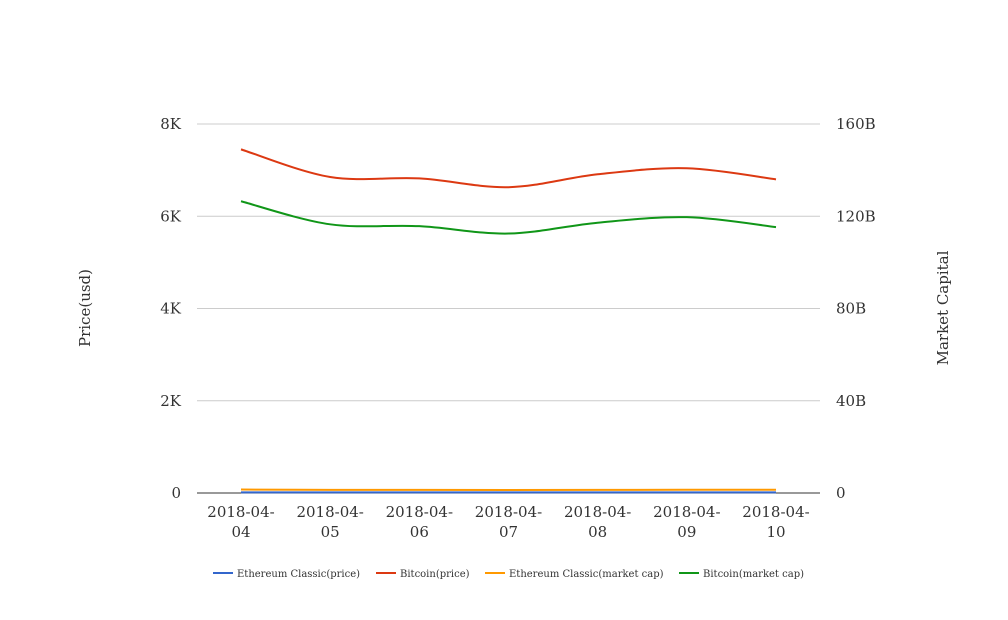 The image size is (1008, 620). I want to click on y-tick-label-right: 160B, so click(856, 124).